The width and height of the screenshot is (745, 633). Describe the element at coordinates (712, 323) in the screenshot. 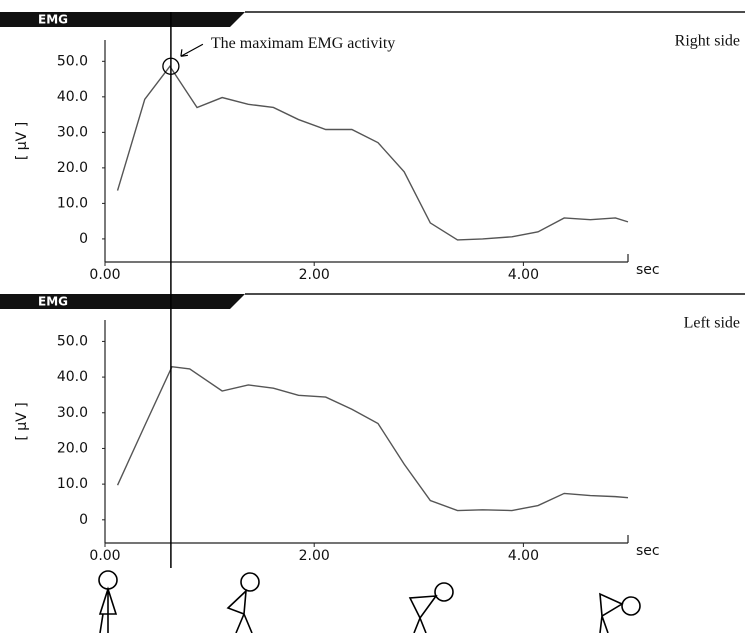

I see `side-label: Left side` at that location.